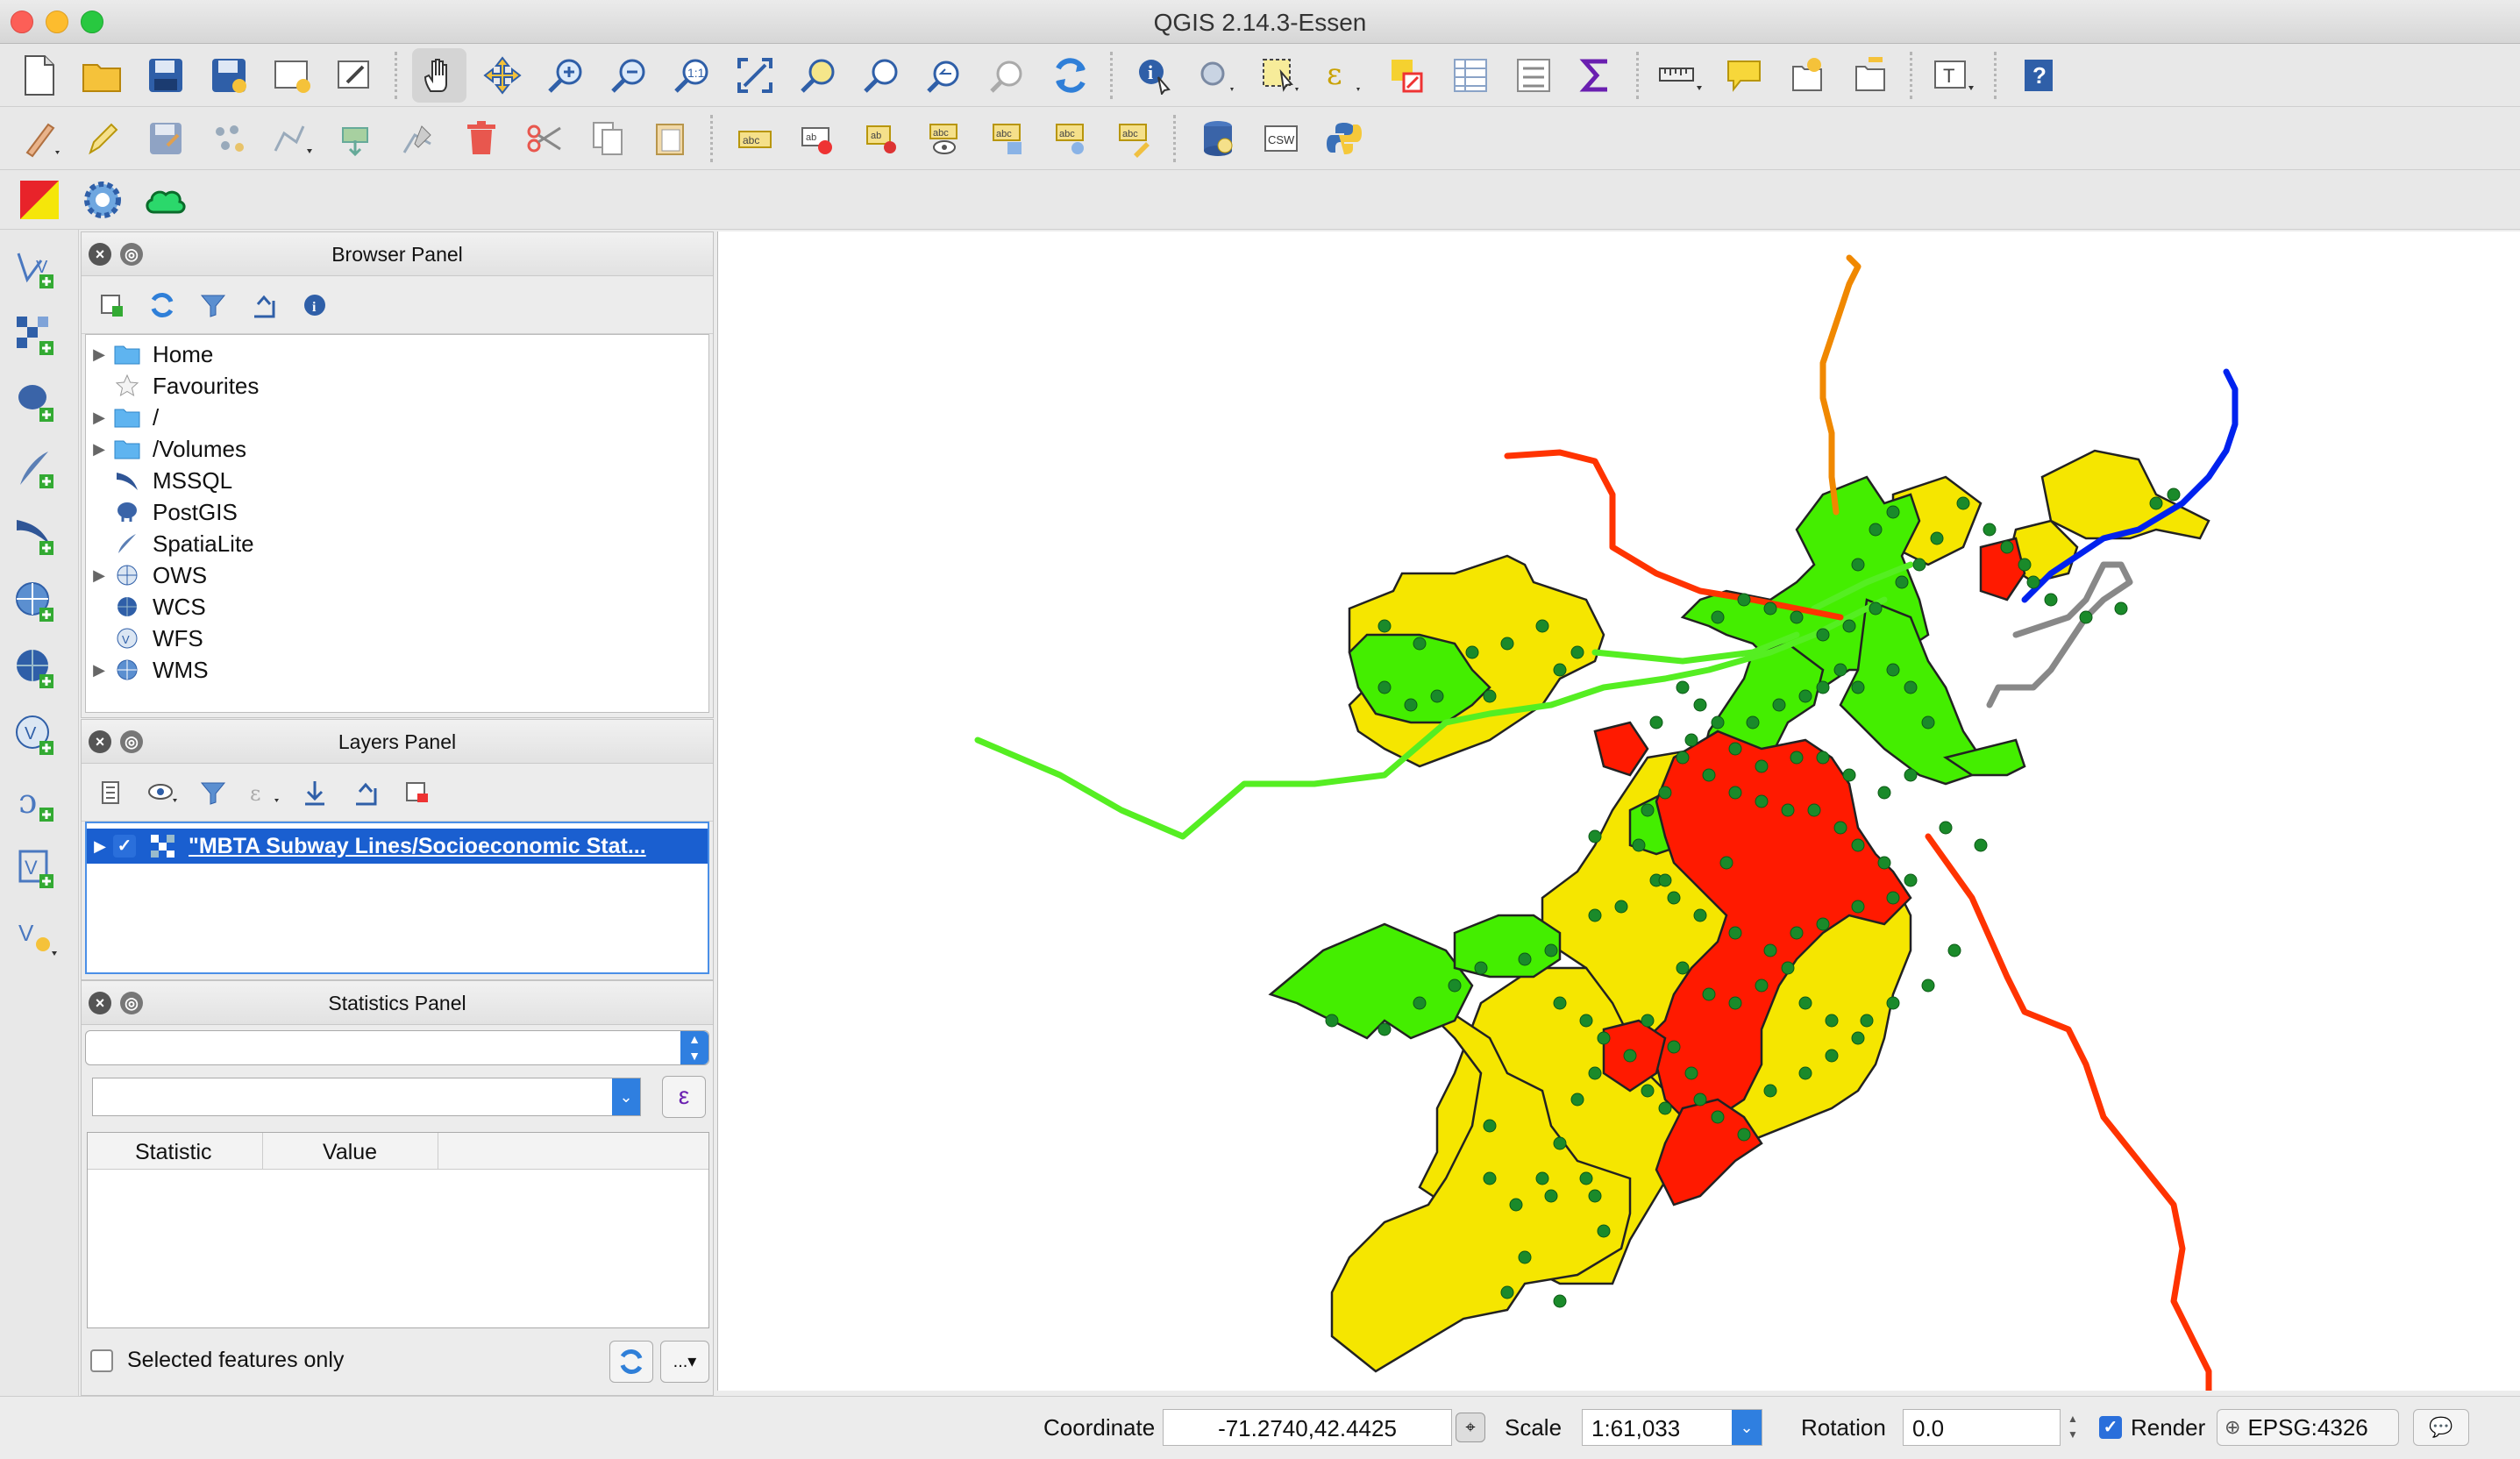 This screenshot has width=2520, height=1459. What do you see at coordinates (881, 138) in the screenshot?
I see `highlight-pinned-labels-icon: ab` at bounding box center [881, 138].